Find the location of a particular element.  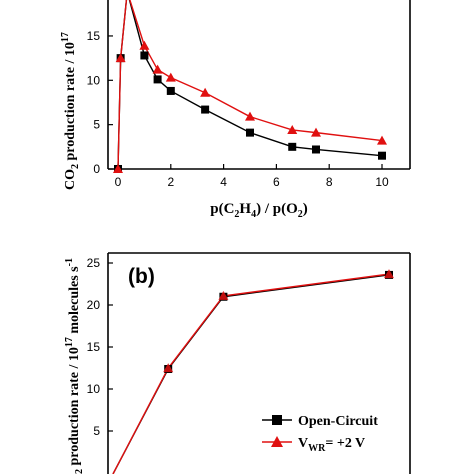

bottom-y-tick-label: 20 is located at coordinates (94, 305).